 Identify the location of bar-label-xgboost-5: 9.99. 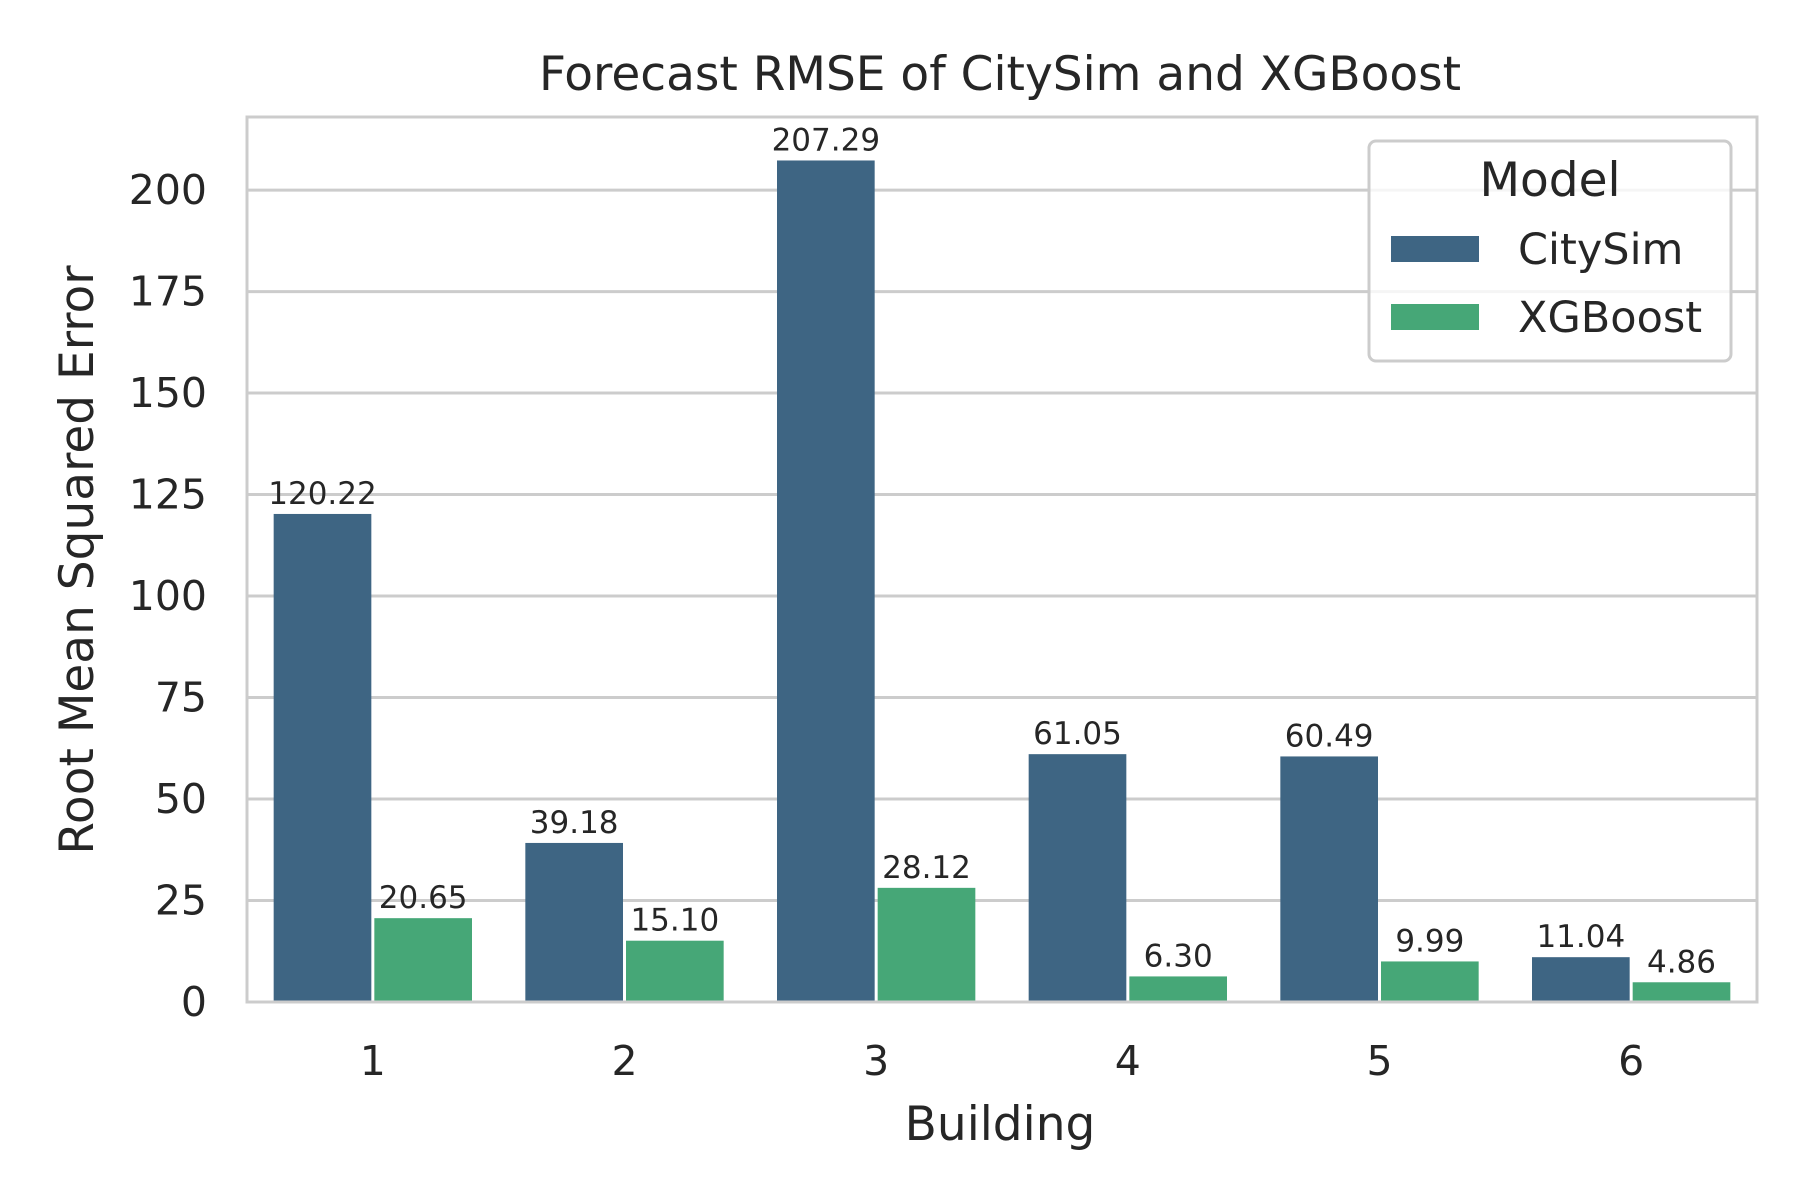
(1429, 941).